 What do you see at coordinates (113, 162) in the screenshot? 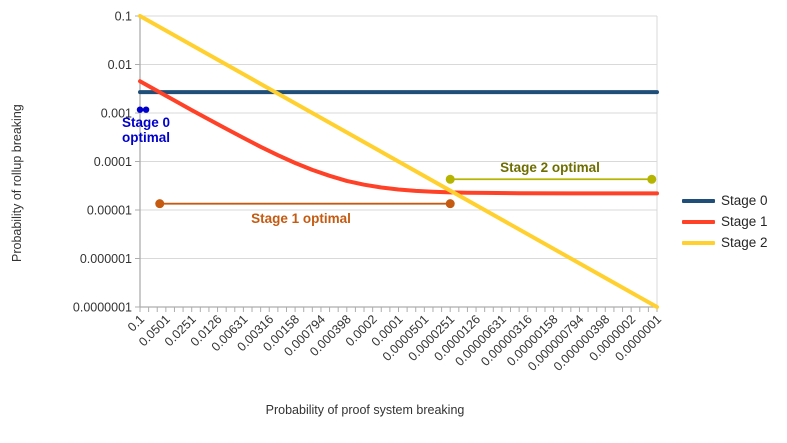
I see `y-tick-label: 0.0001` at bounding box center [113, 162].